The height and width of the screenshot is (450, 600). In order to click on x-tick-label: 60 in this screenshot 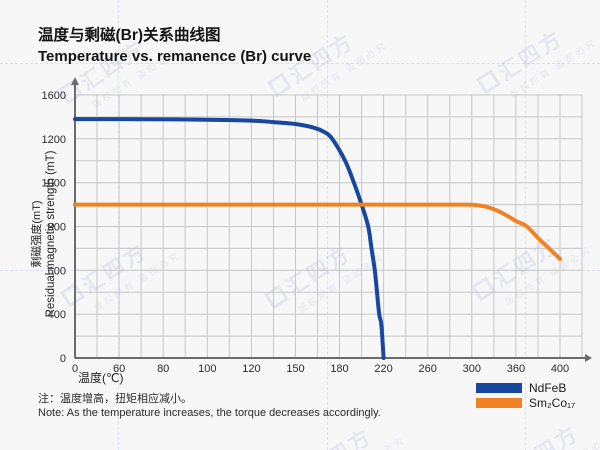, I will do `click(119, 369)`.